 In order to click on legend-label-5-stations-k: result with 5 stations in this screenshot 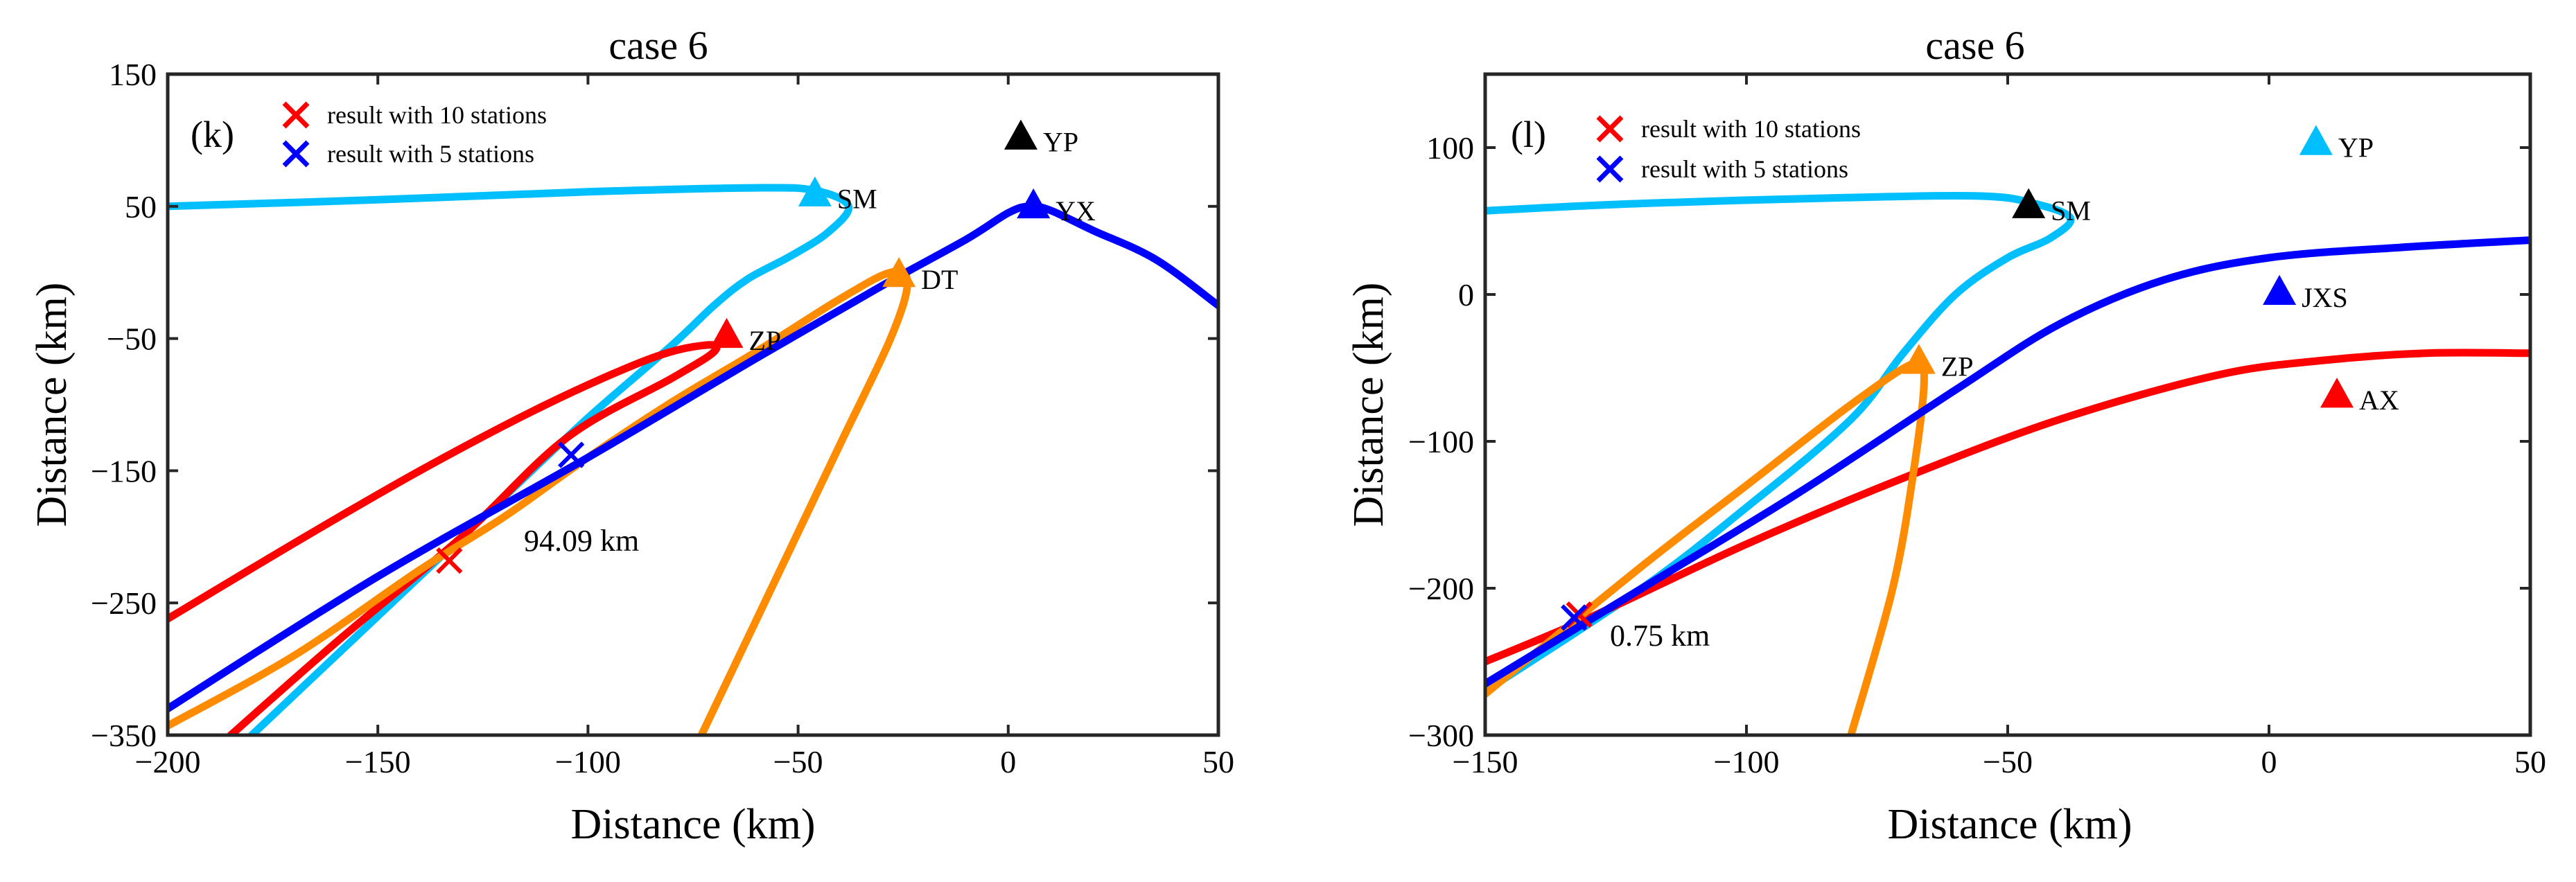, I will do `click(430, 154)`.